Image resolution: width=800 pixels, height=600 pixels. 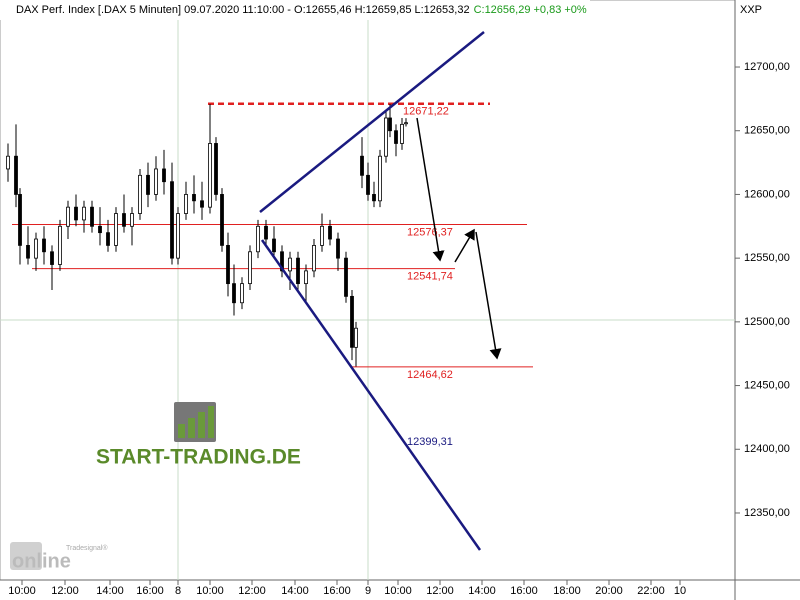 I want to click on level-label: 12576,37, so click(x=430, y=232).